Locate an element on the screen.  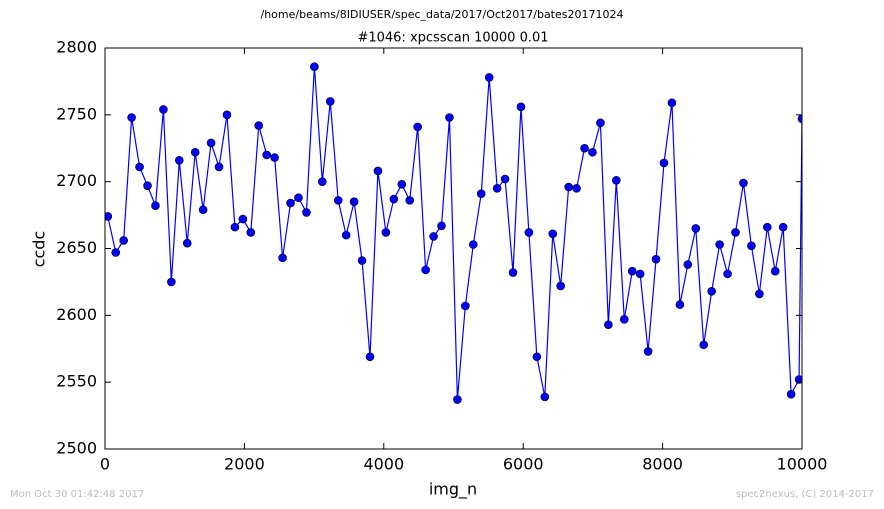
x-tick-label: 0 is located at coordinates (105, 464).